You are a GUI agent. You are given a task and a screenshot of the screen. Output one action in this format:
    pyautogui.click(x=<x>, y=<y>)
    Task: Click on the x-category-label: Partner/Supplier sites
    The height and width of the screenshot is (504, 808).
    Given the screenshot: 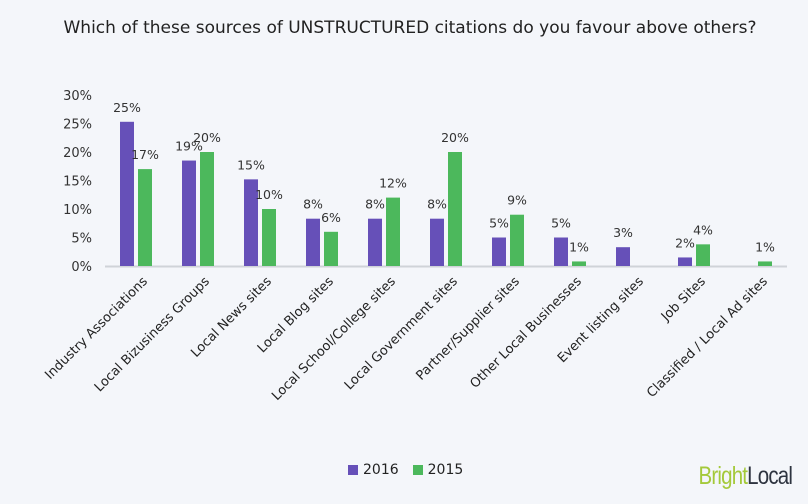 What is the action you would take?
    pyautogui.click(x=468, y=328)
    